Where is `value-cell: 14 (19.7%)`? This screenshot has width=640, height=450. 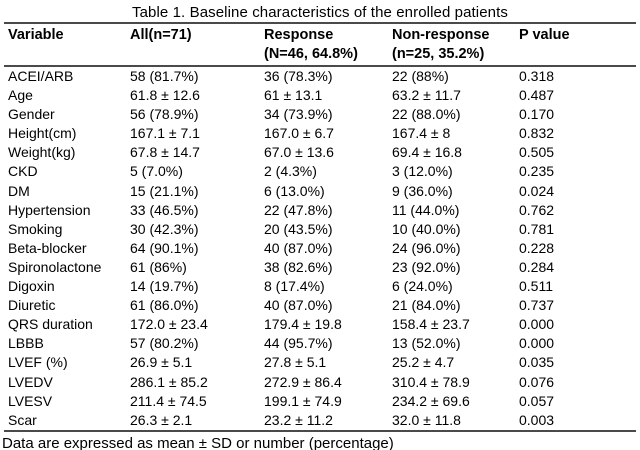 value-cell: 14 (19.7%) is located at coordinates (164, 286).